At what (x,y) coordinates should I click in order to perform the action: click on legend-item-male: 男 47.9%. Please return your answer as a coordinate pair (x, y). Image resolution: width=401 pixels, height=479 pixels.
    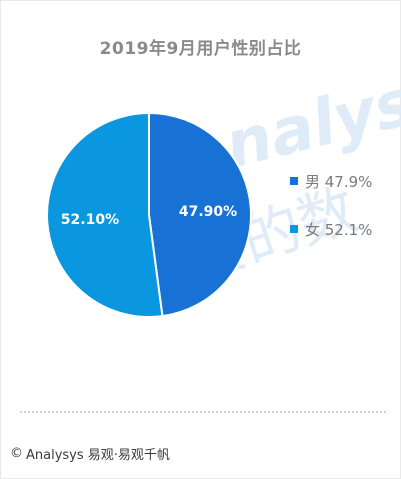
    Looking at the image, I should click on (331, 181).